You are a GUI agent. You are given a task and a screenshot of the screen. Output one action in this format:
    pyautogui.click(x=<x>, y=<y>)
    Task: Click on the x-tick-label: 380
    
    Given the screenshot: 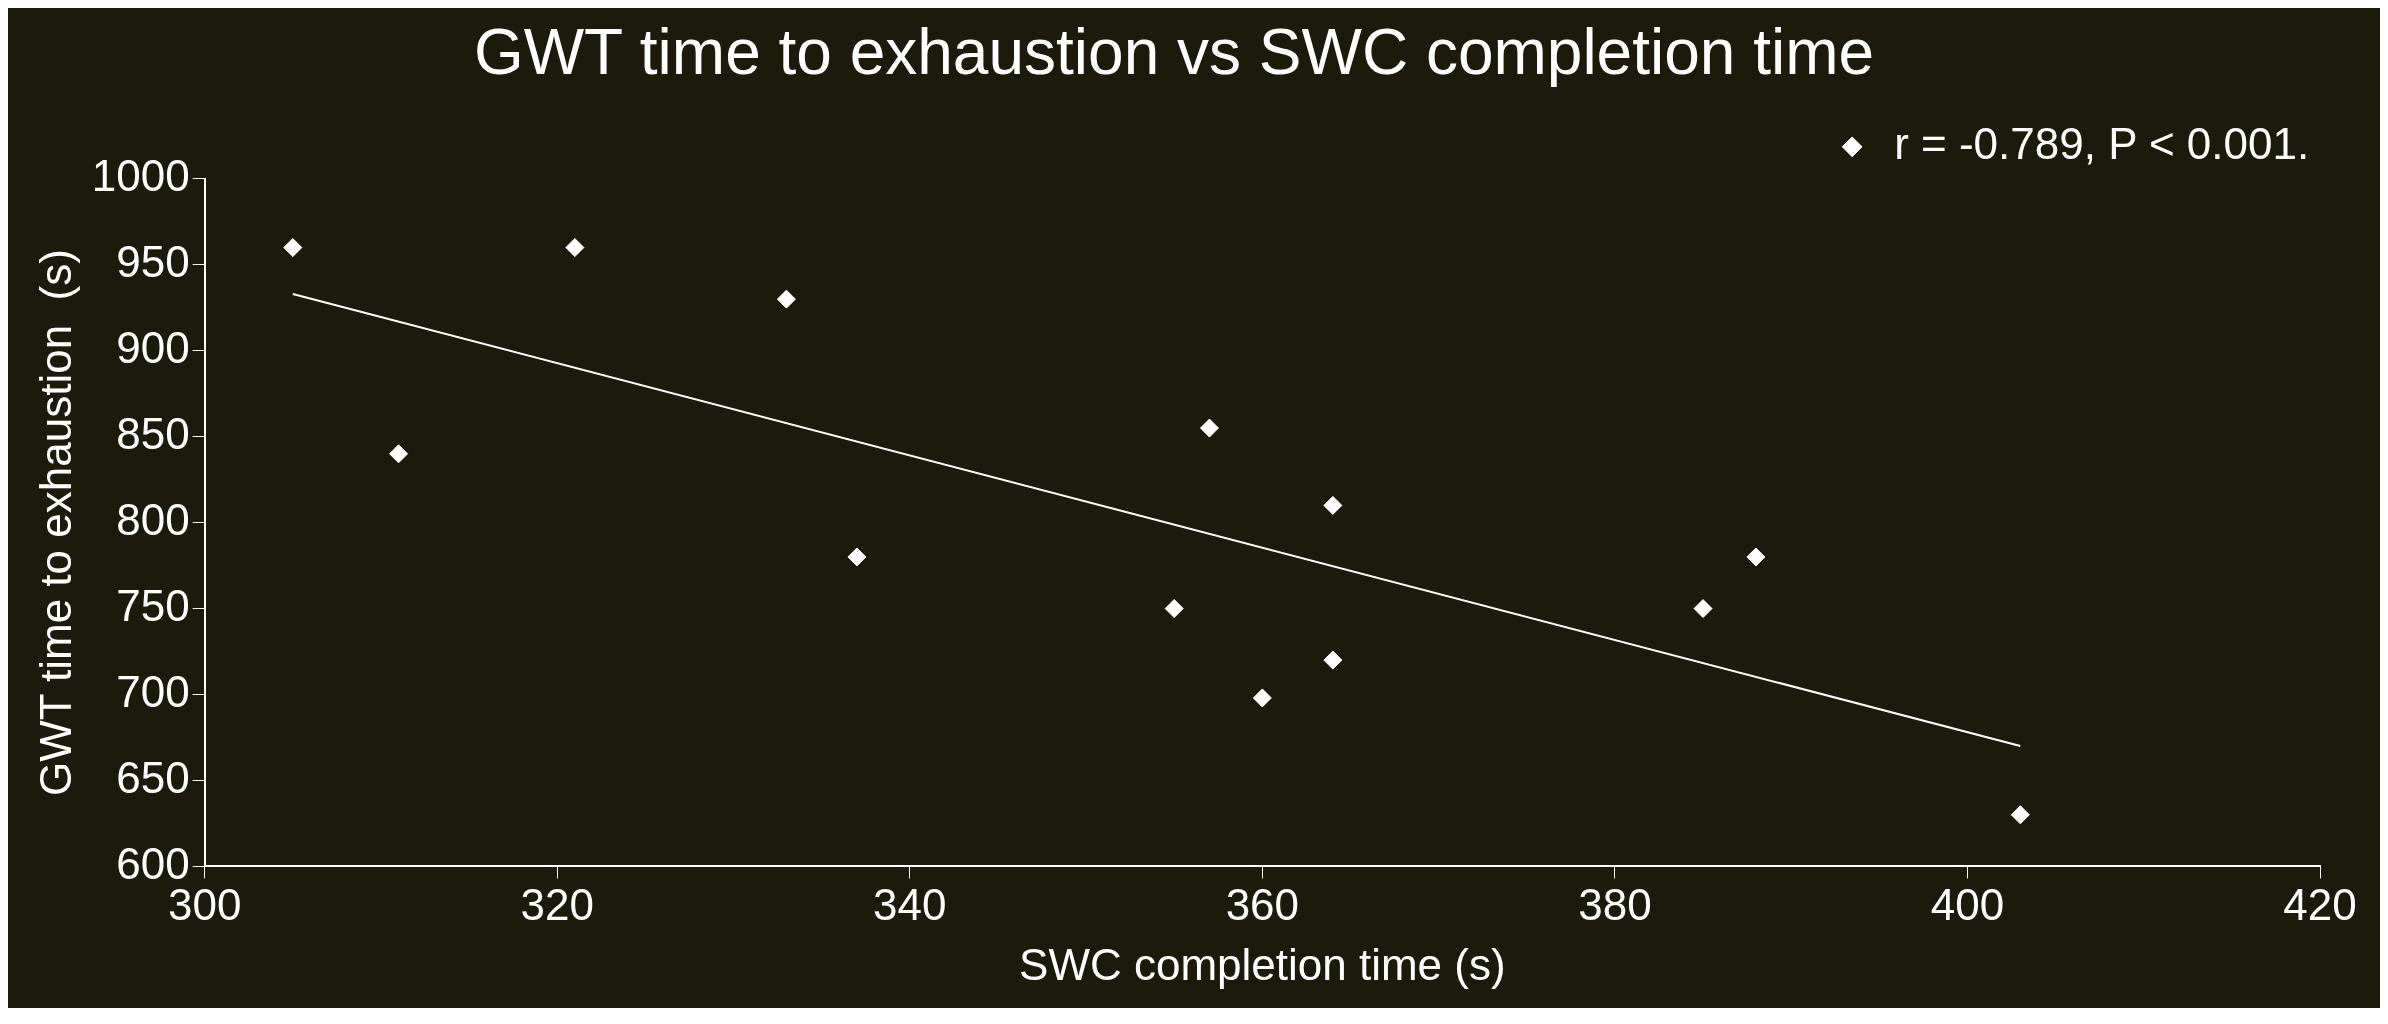 What is the action you would take?
    pyautogui.click(x=1615, y=904)
    